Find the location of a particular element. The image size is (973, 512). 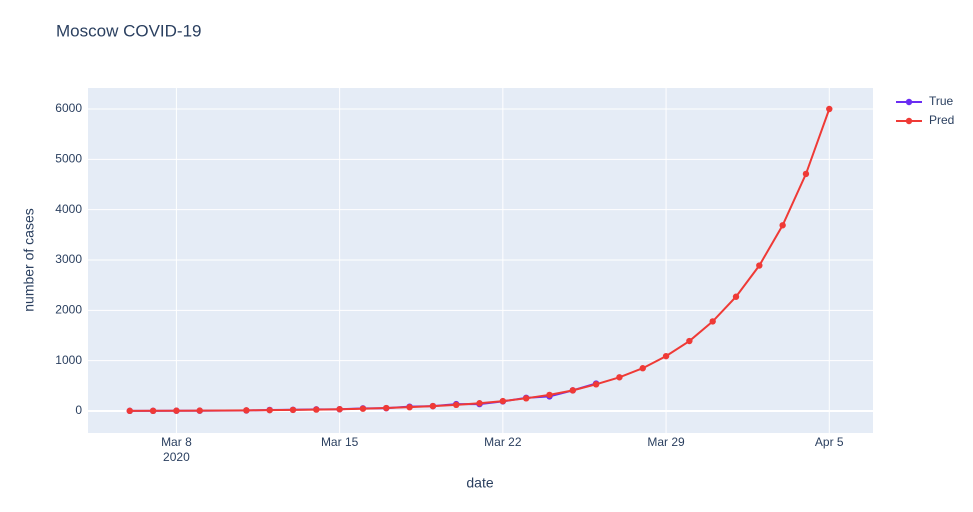

legend-label: True is located at coordinates (941, 101).